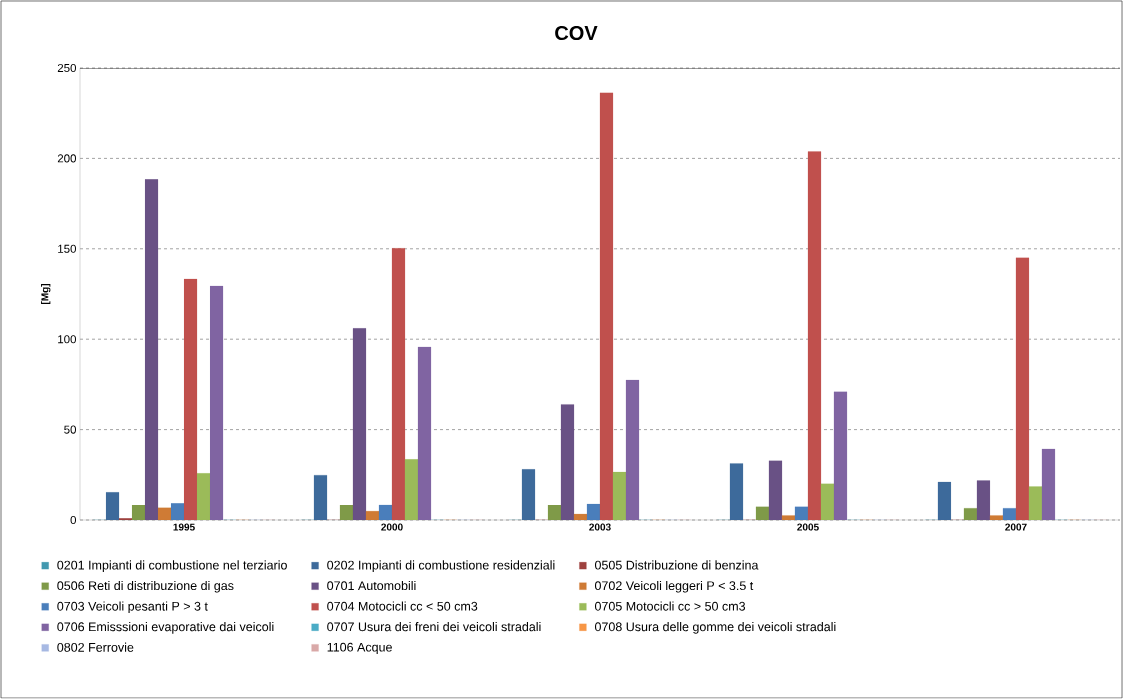 The width and height of the screenshot is (1123, 699). What do you see at coordinates (674, 586) in the screenshot?
I see `legend-label: 0702 Veicoli leggeri P < 3.5 t` at bounding box center [674, 586].